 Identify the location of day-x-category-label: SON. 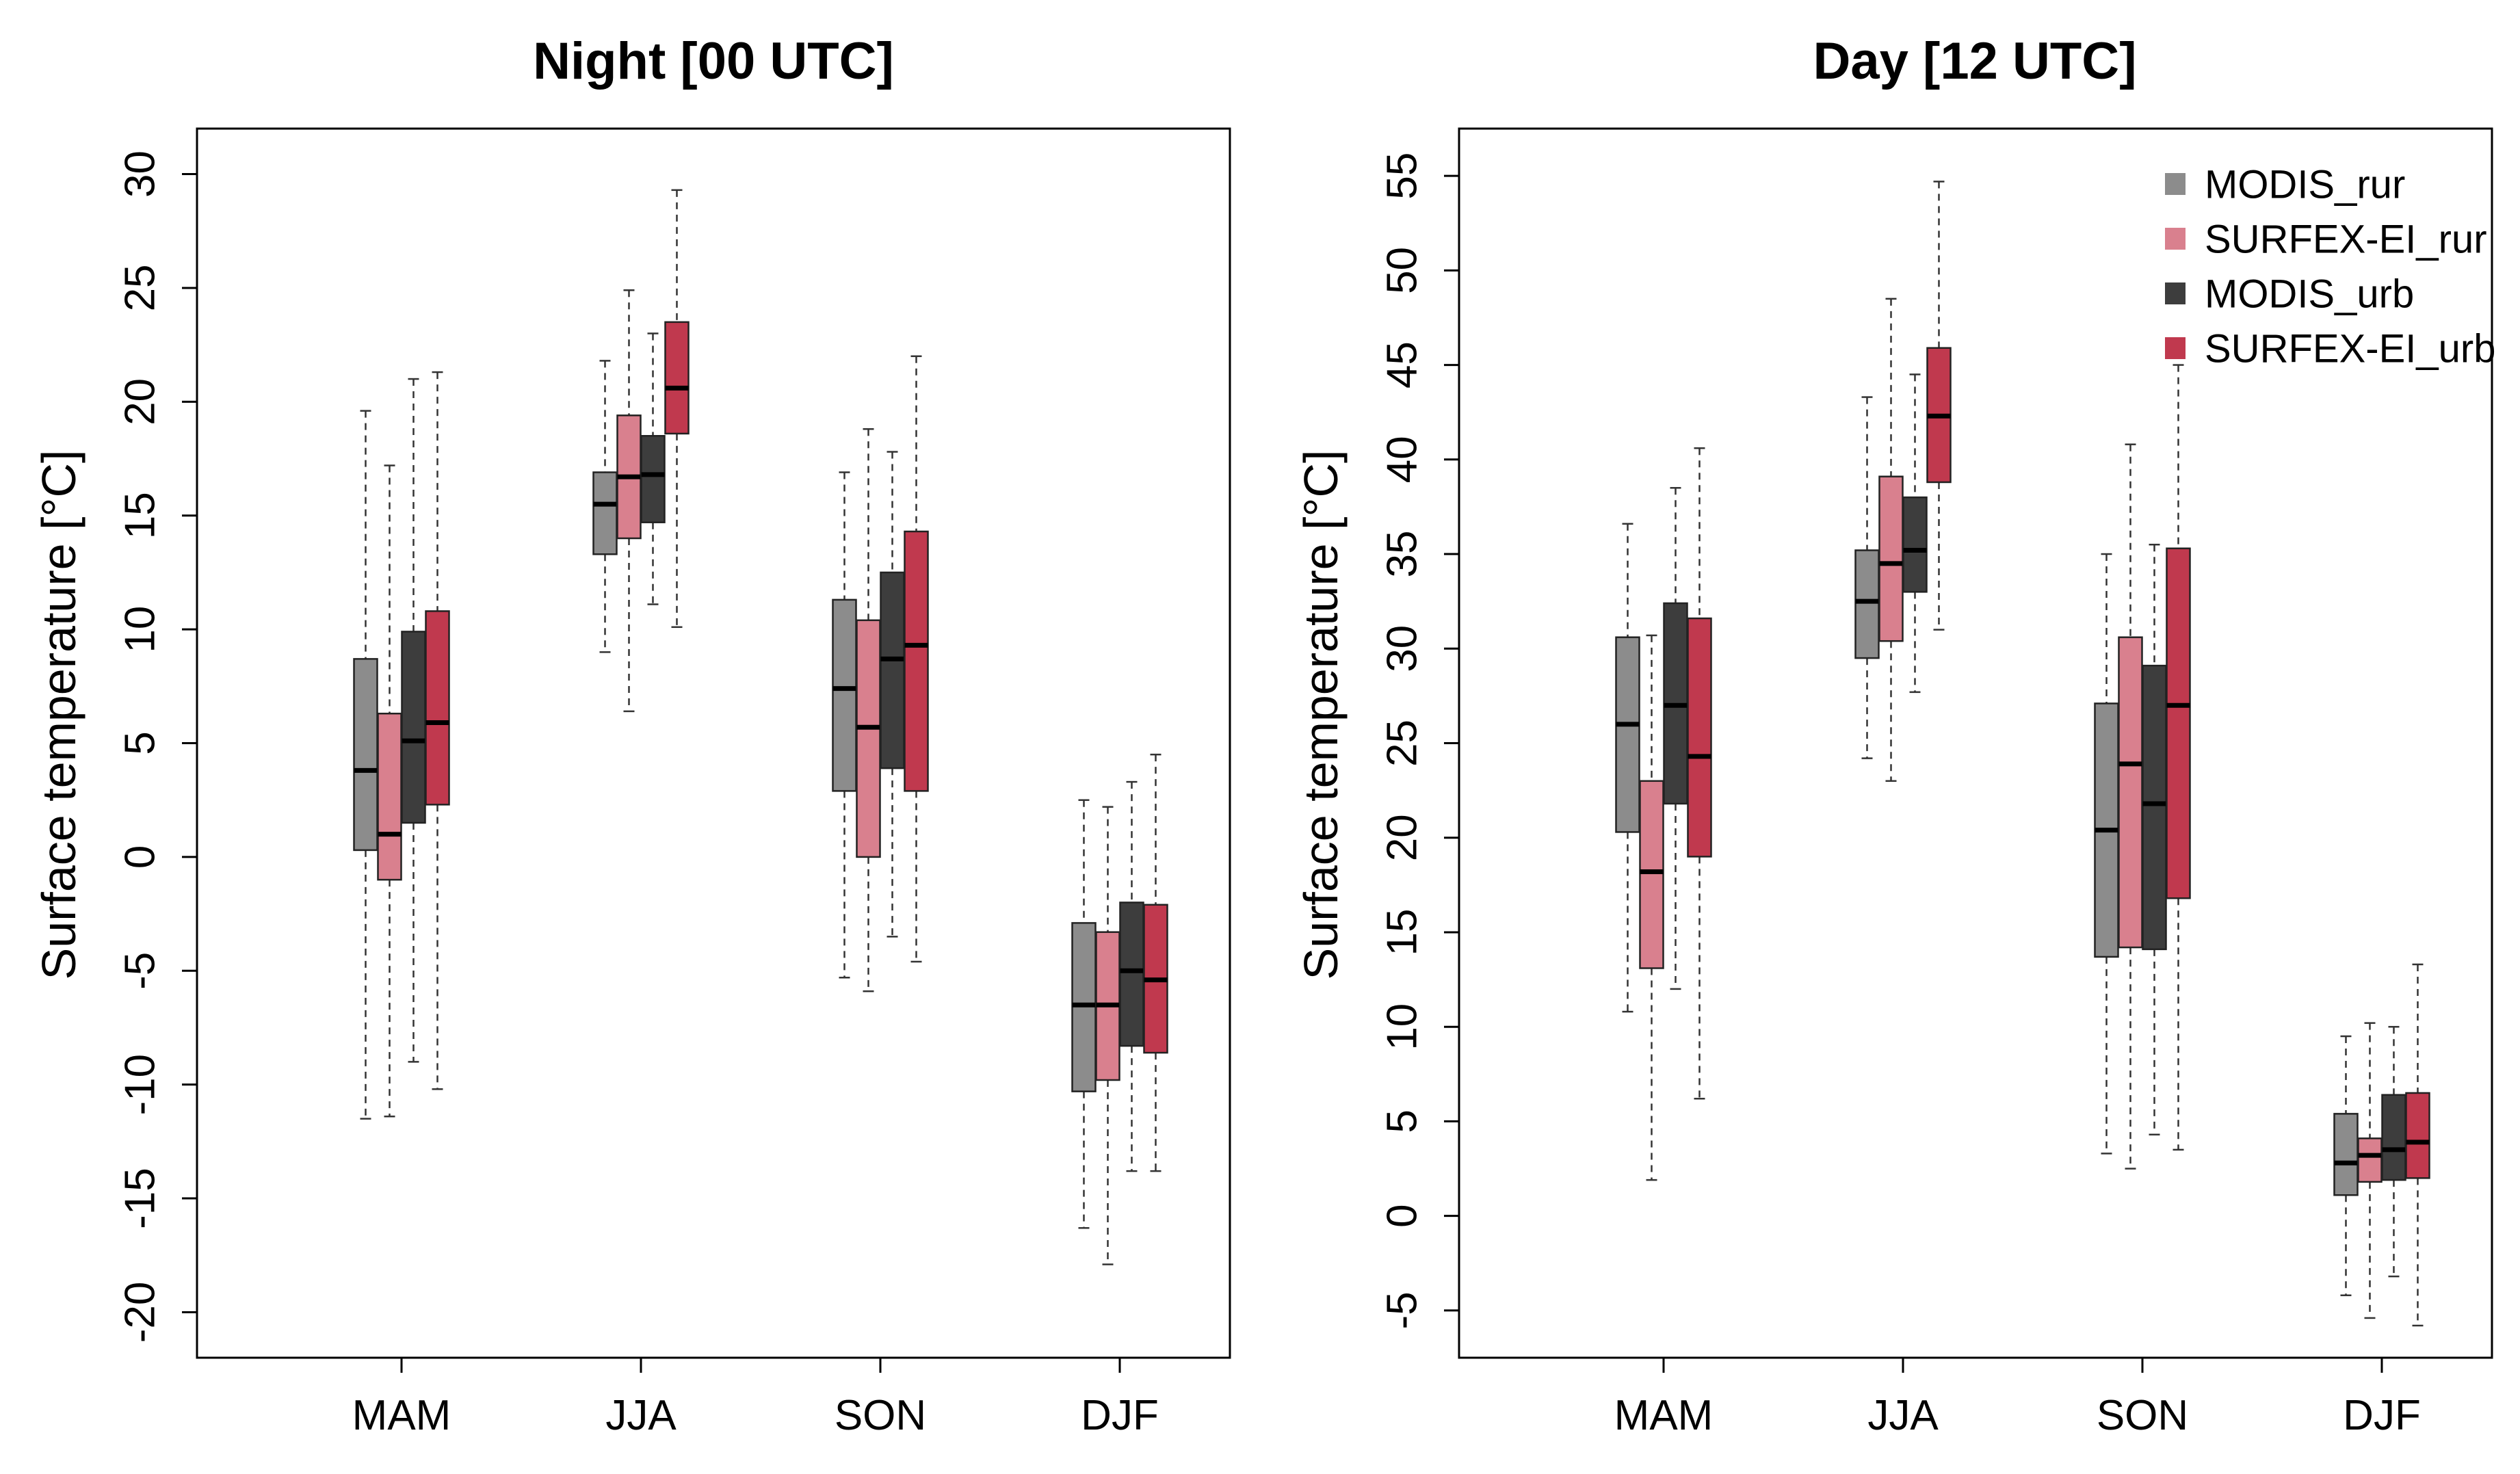
(2142, 1415).